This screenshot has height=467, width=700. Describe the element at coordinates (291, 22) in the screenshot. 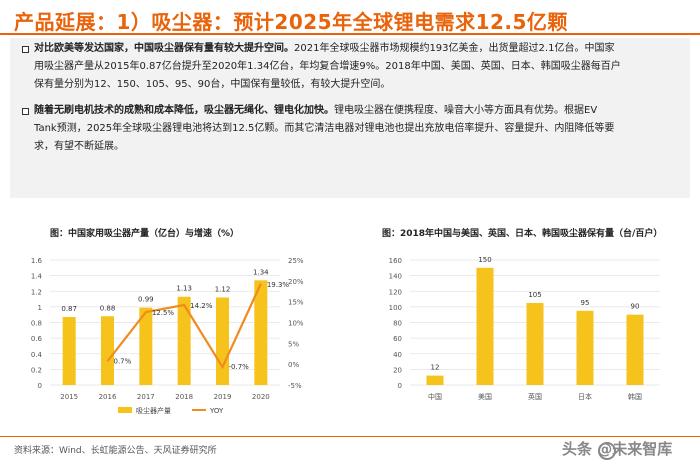

I see `page-title: 产品延展：1）吸尘器：预计2025年全球锂电需求12.5亿颗` at that location.